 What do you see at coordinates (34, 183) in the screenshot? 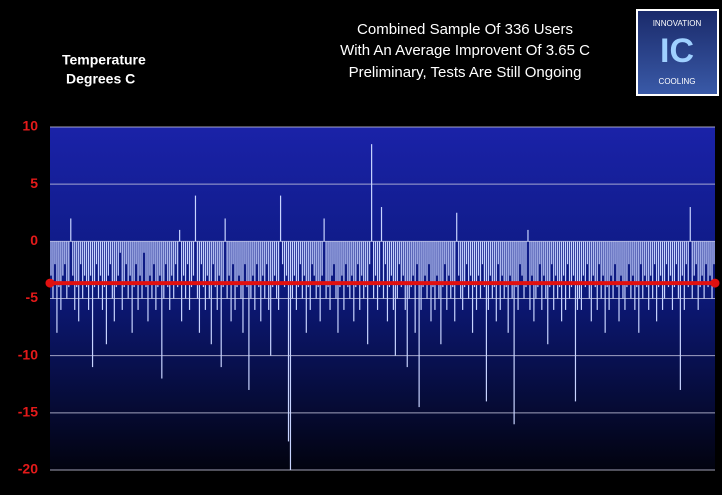
I see `y-tick-label: 5` at bounding box center [34, 183].